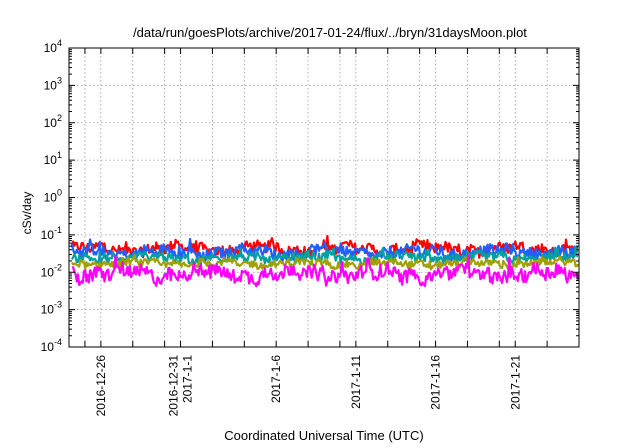 The image size is (640, 448). Describe the element at coordinates (51, 270) in the screenshot. I see `y-tick-label: 10⁻²` at that location.